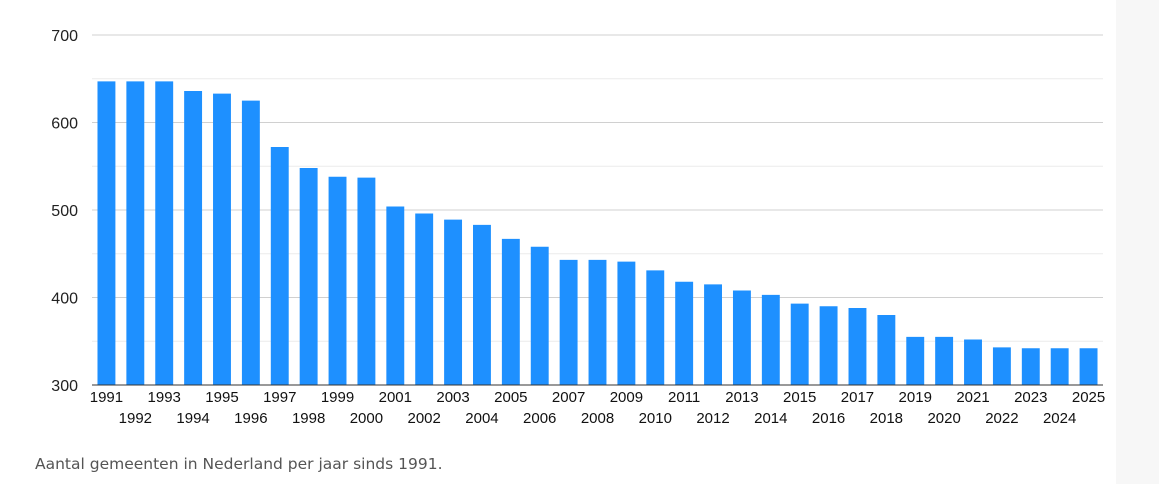  What do you see at coordinates (626, 323) in the screenshot?
I see `bar-2009` at bounding box center [626, 323].